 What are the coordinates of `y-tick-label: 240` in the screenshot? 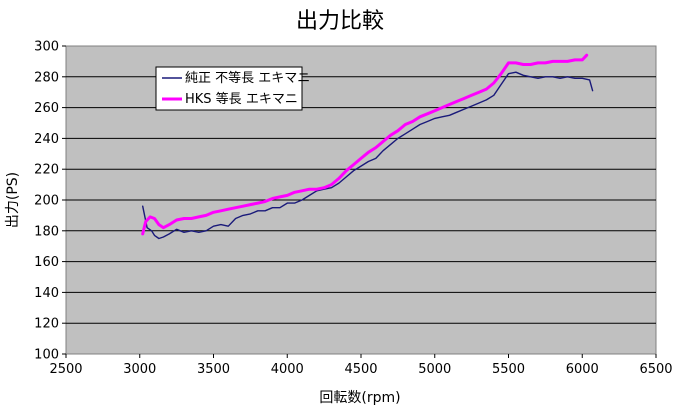 It's located at (46, 139).